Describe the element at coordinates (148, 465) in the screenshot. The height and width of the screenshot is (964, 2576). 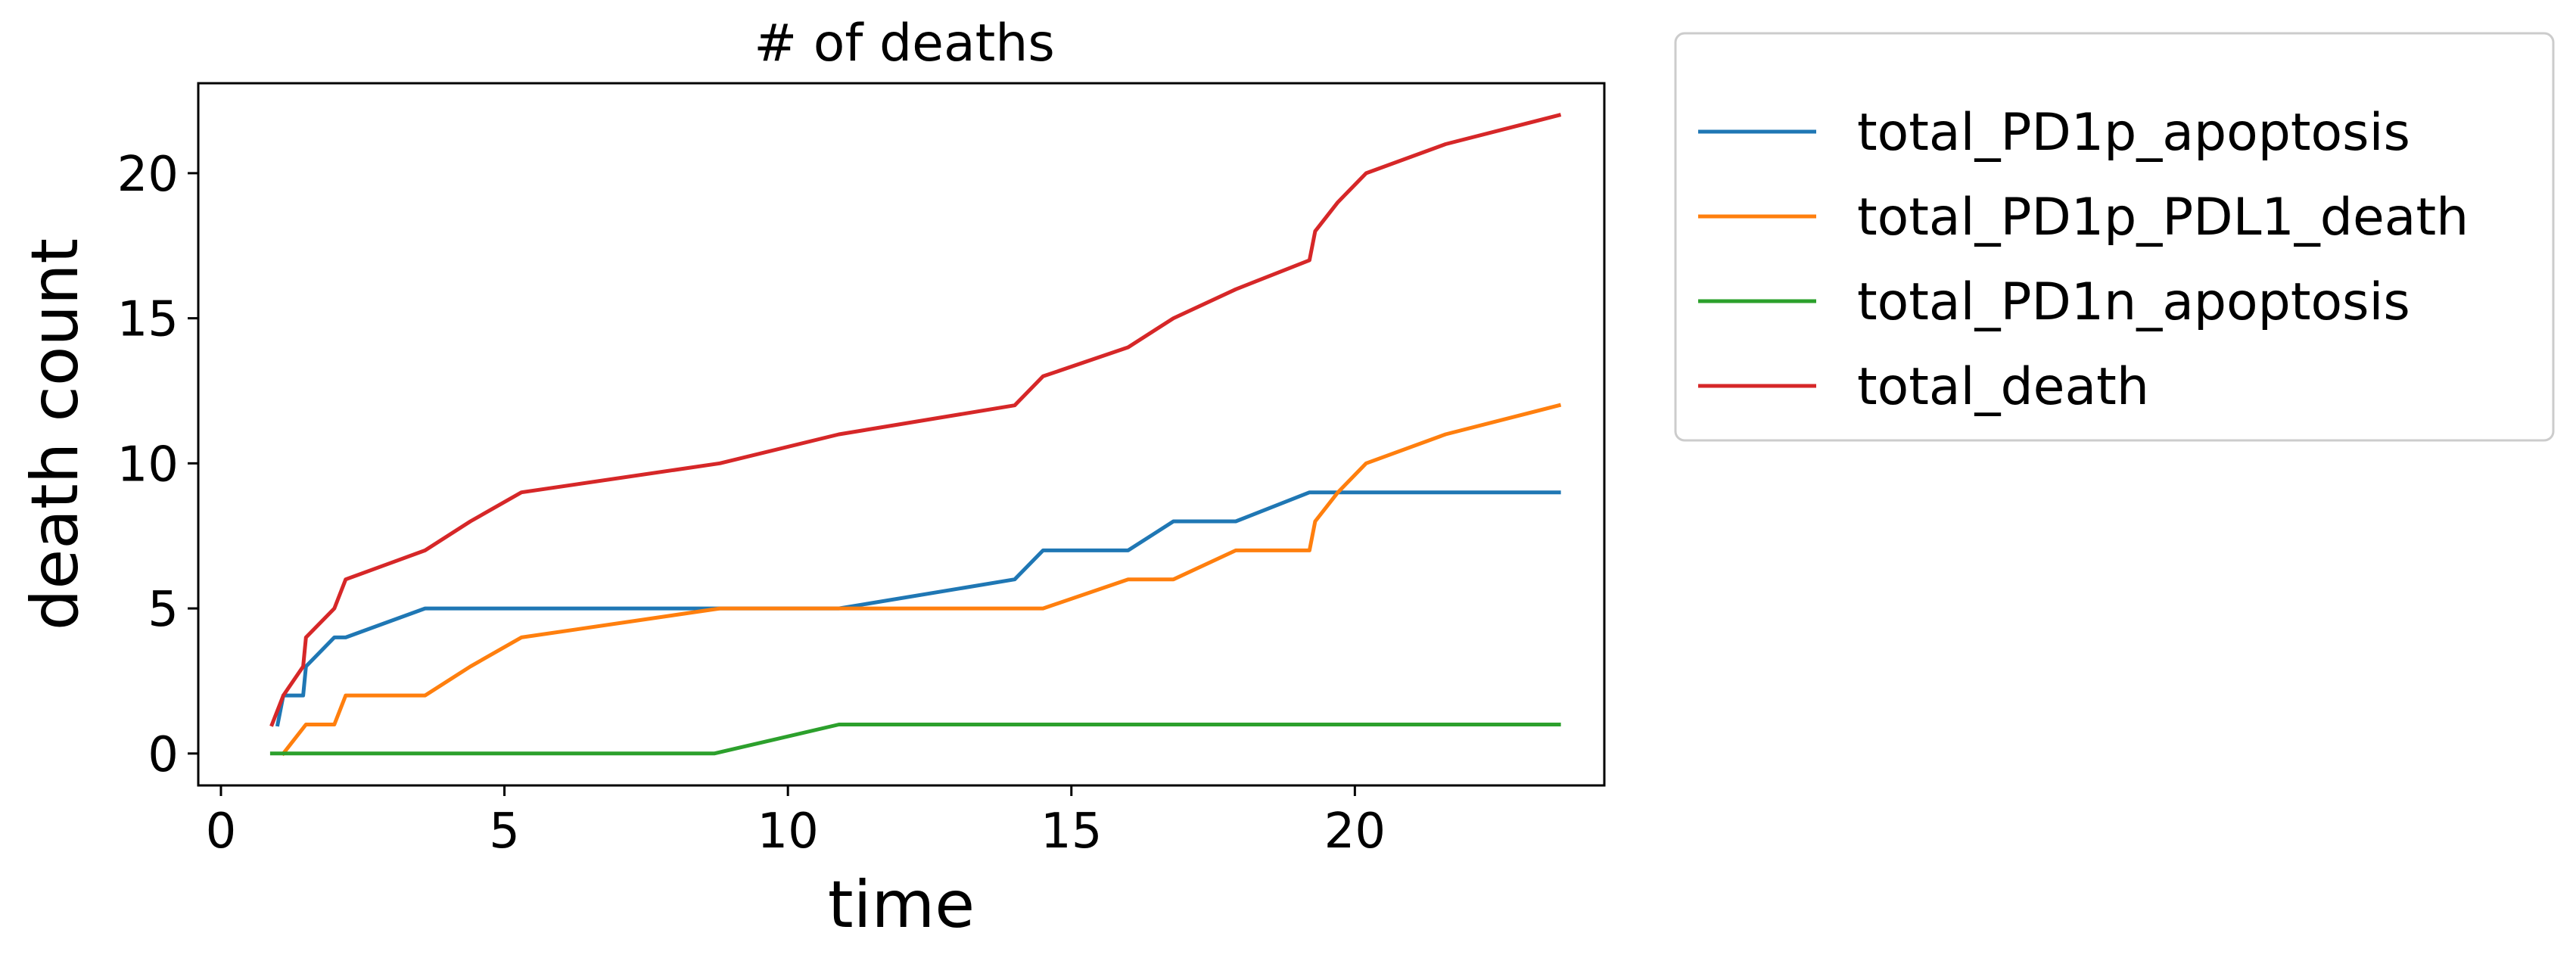
I see `y-tick-label: 10` at that location.